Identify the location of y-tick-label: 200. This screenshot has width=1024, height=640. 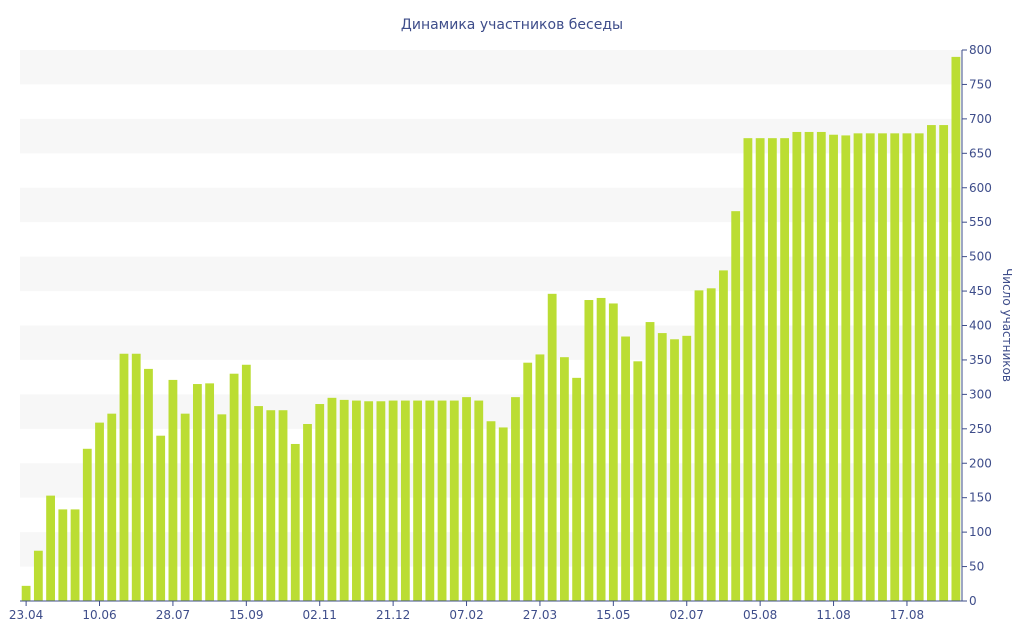
(980, 463).